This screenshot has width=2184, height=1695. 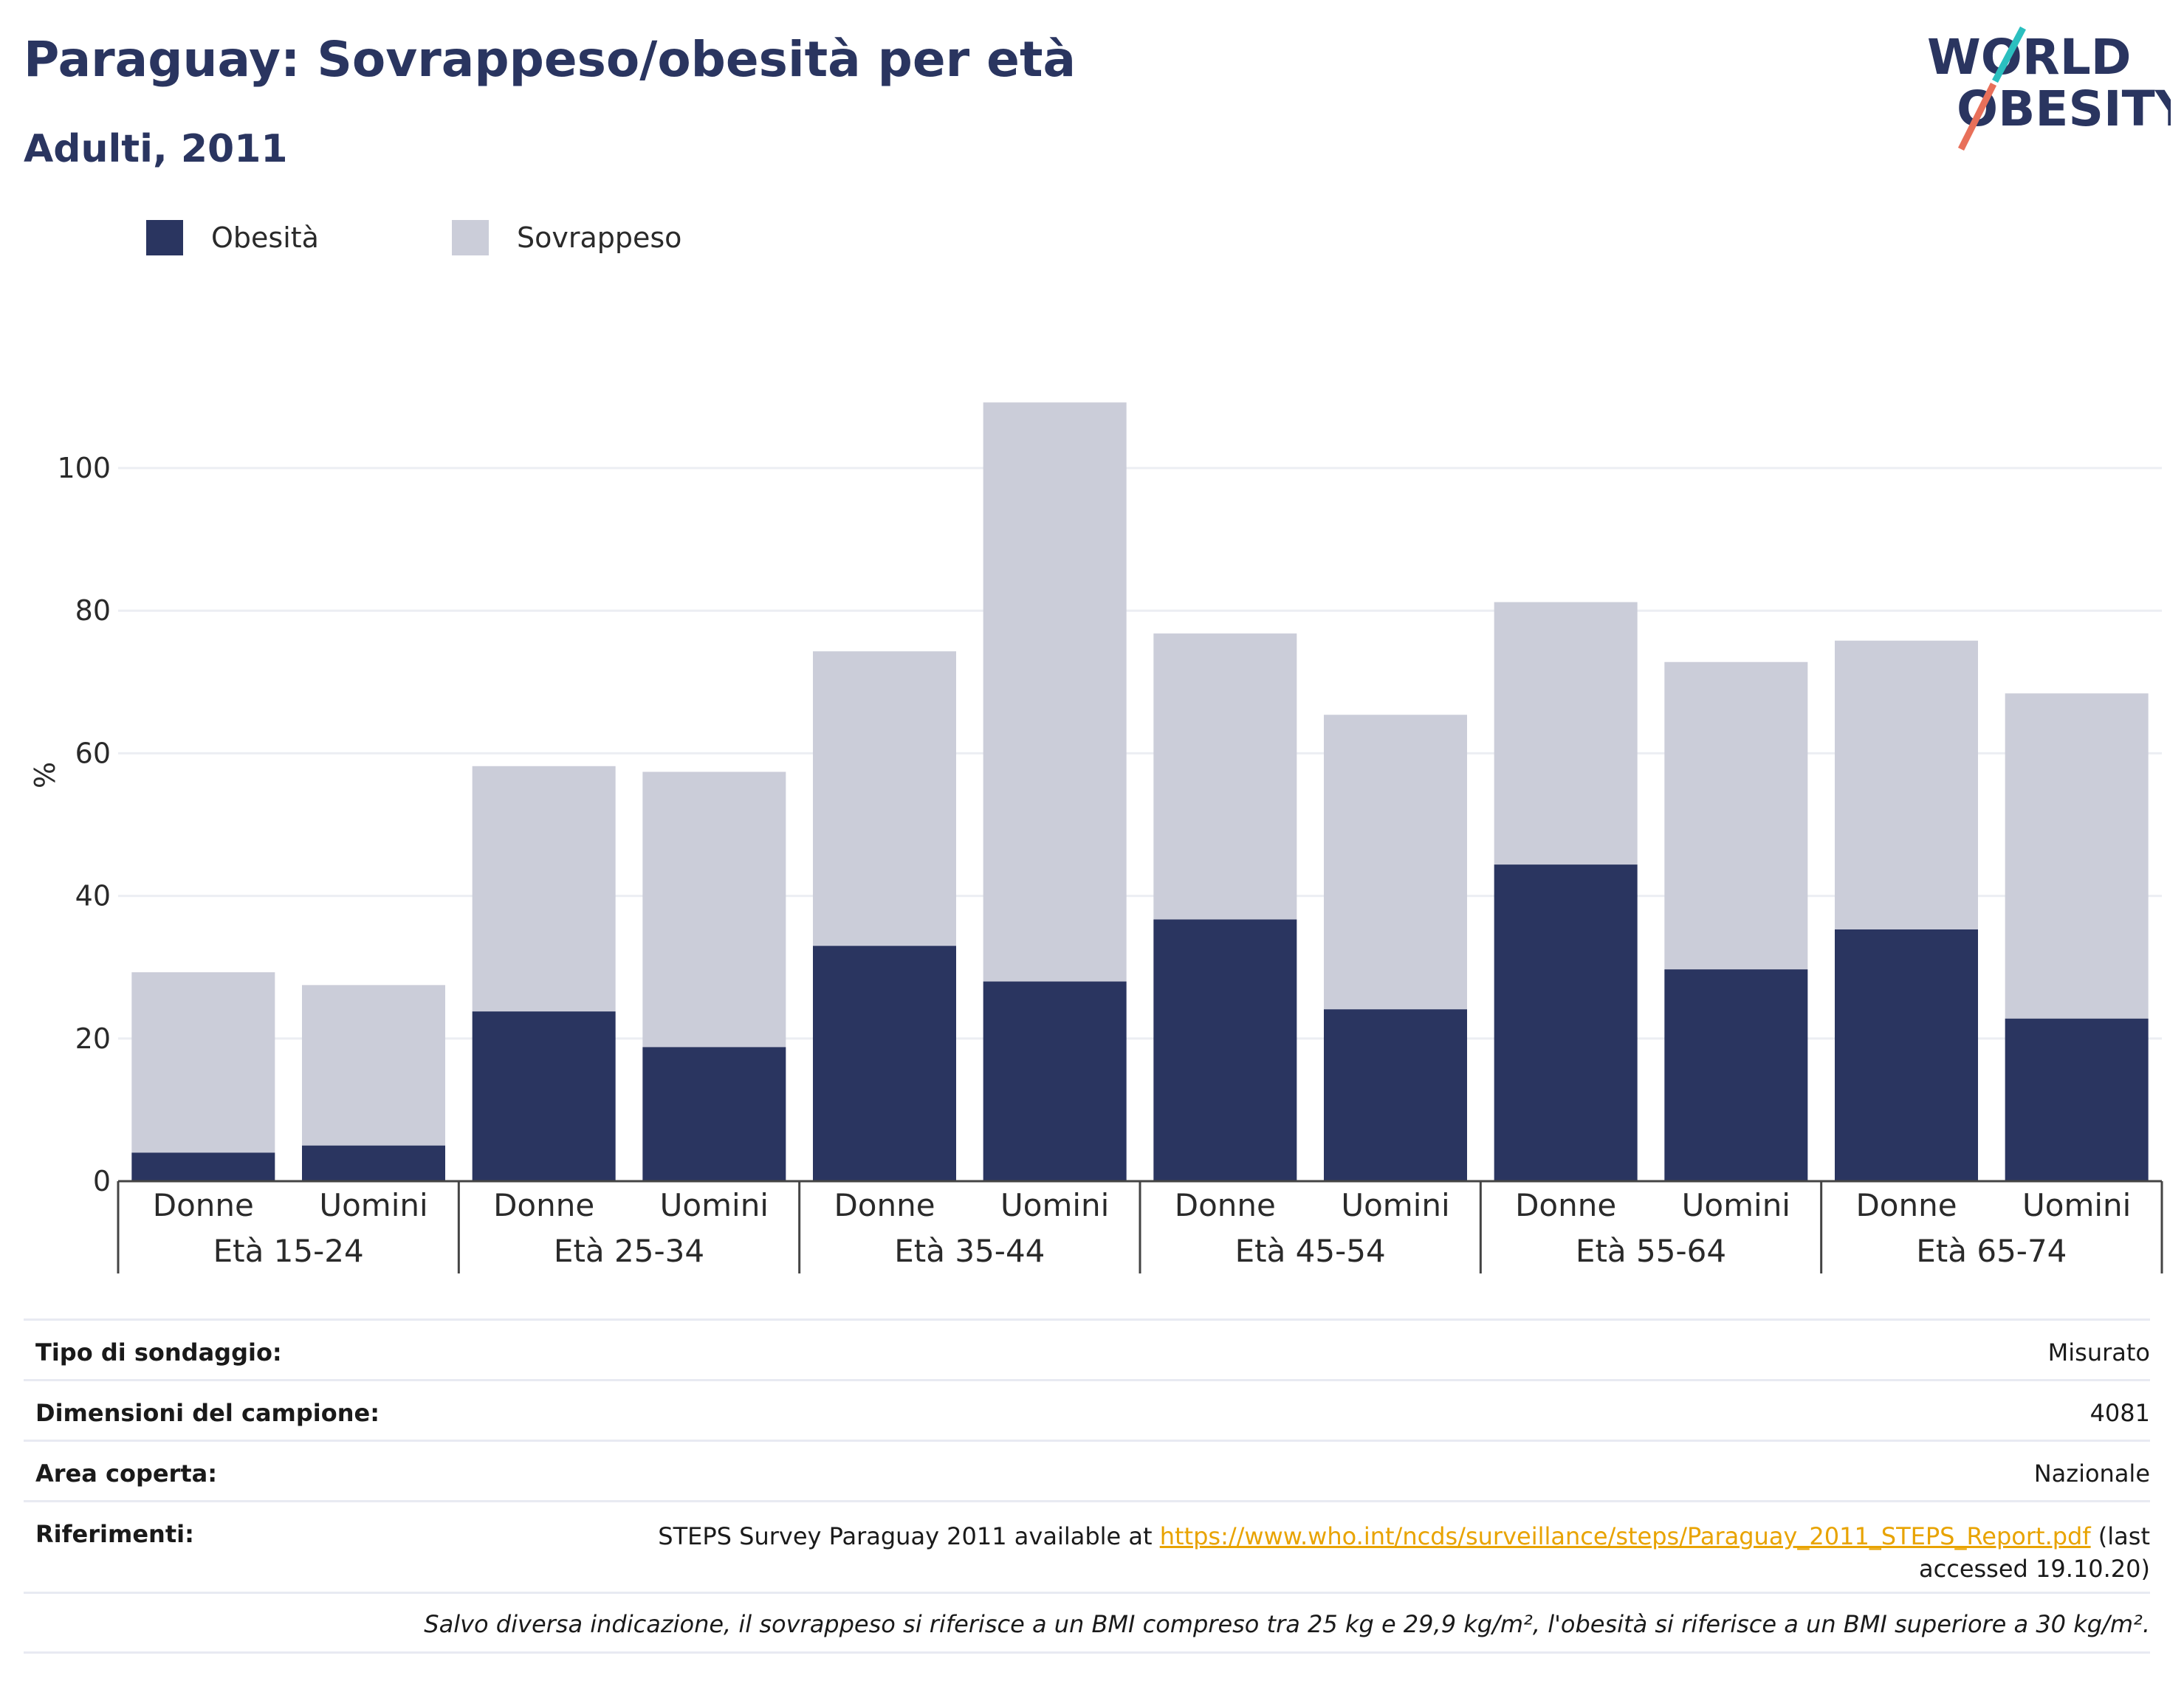 What do you see at coordinates (1087, 1409) in the screenshot?
I see `info-row-sample-size: Dimensioni del campione: 4081` at bounding box center [1087, 1409].